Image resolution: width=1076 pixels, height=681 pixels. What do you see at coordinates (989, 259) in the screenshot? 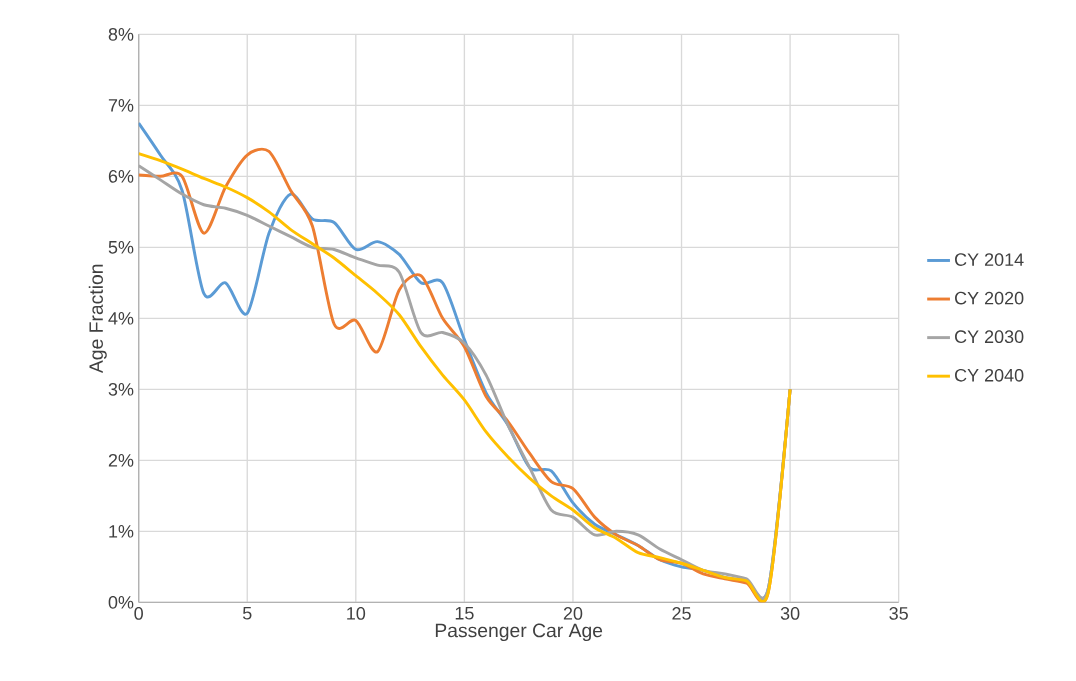
I see `legend-label: CY 2014` at bounding box center [989, 259].